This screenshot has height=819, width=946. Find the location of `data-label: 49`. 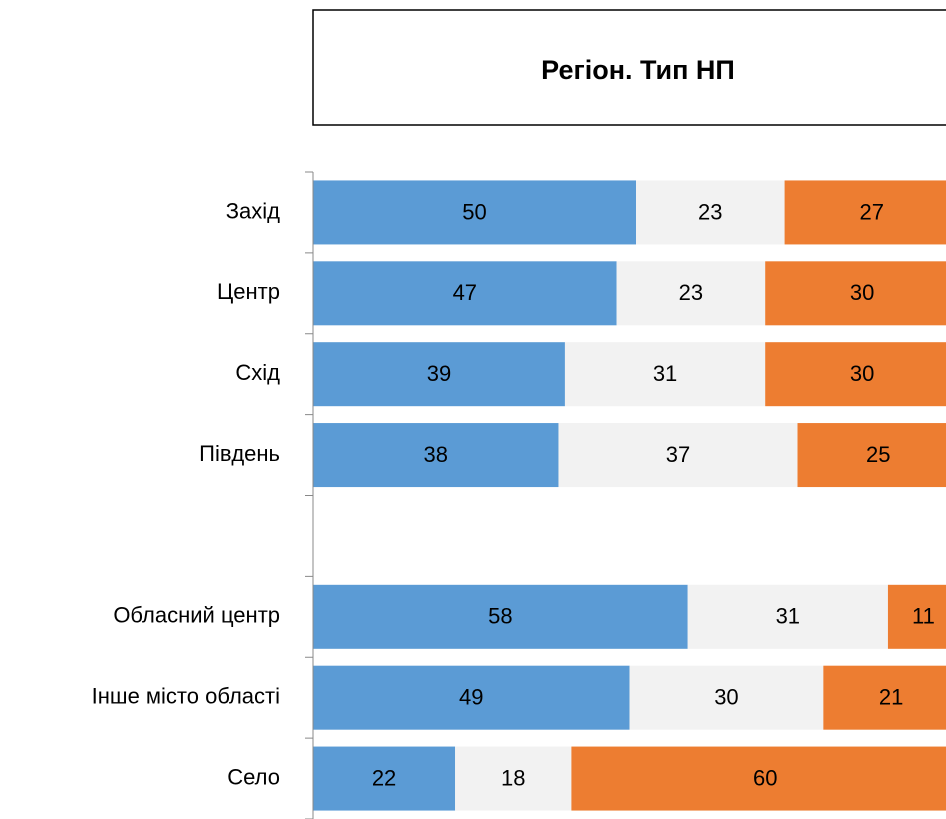

data-label: 49 is located at coordinates (471, 697).